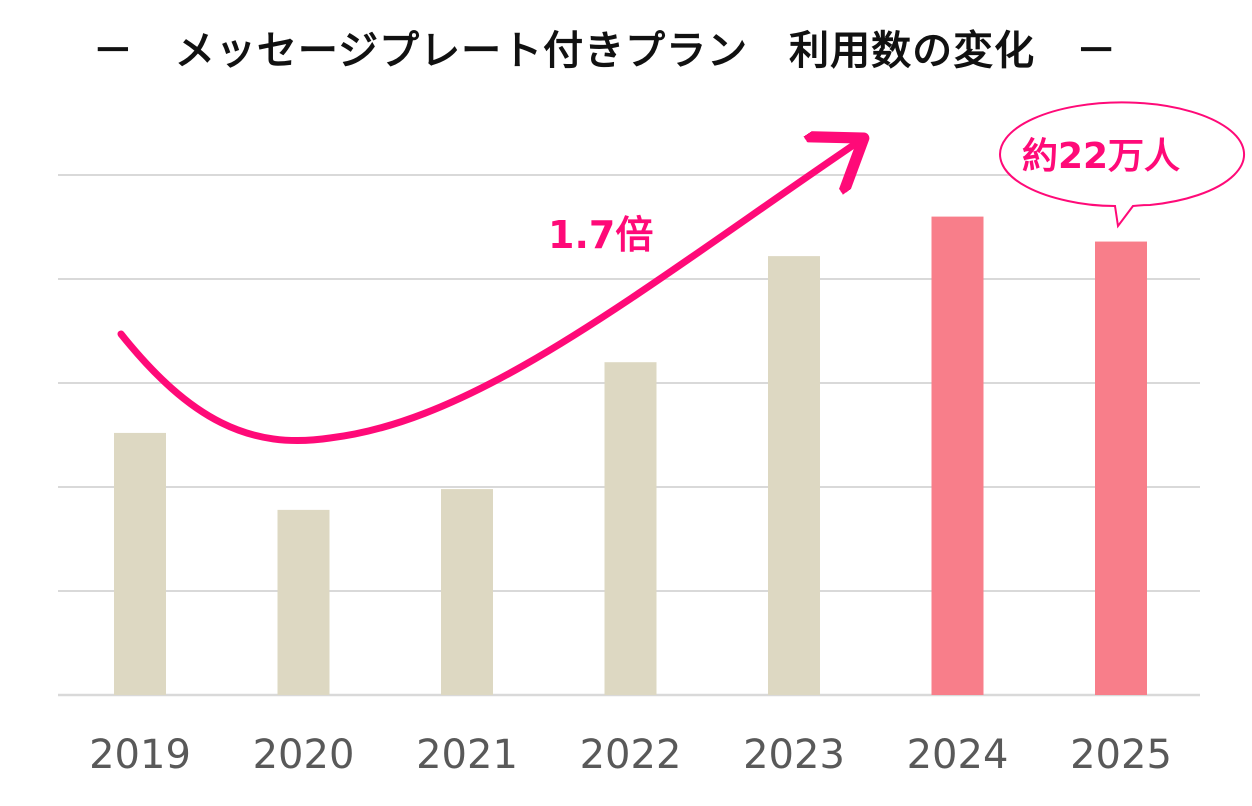 This screenshot has width=1252, height=806. I want to click on callout-bubble, so click(1122, 165).